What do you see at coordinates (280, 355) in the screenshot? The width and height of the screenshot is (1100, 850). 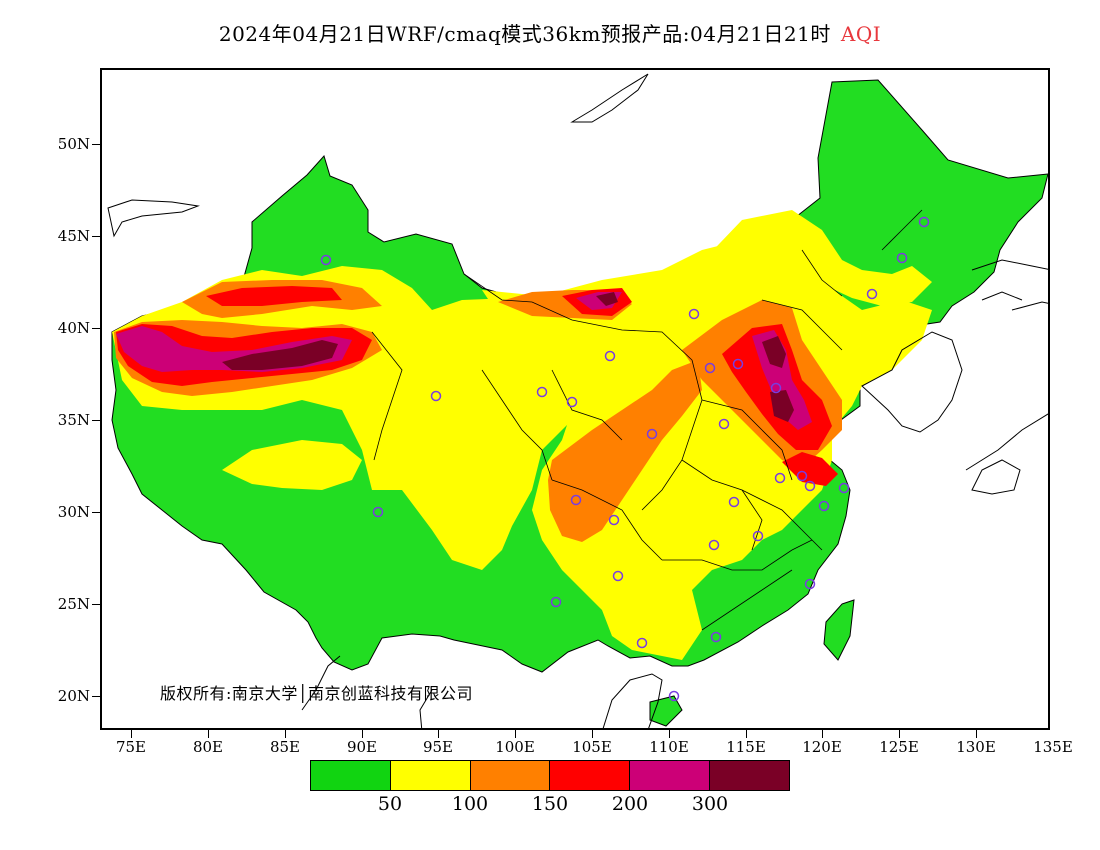 I see `zone-maroon-tarim` at bounding box center [280, 355].